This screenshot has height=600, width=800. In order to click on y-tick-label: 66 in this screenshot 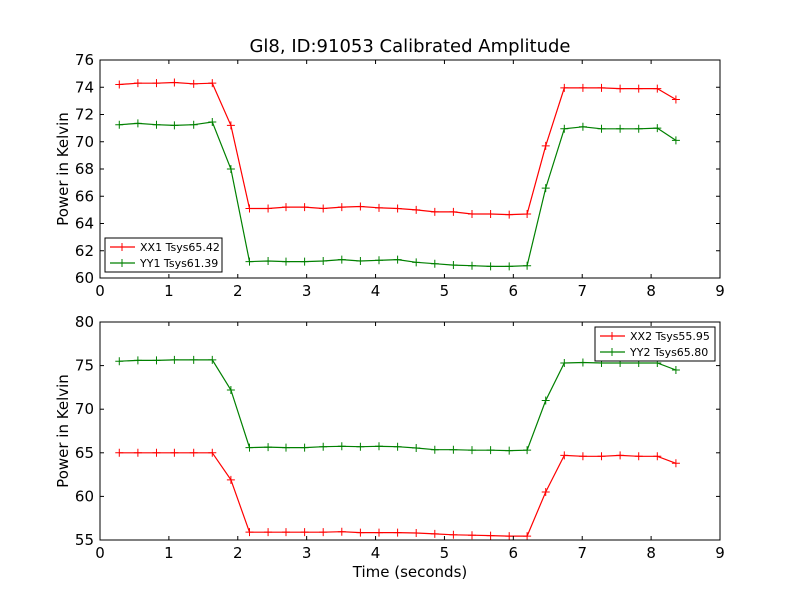, I will do `click(84, 196)`.